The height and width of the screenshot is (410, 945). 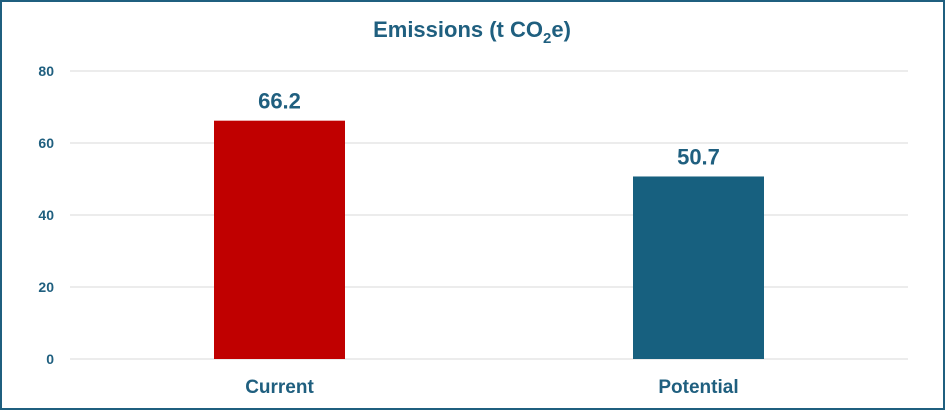 What do you see at coordinates (698, 156) in the screenshot?
I see `data-label-potential: 50.7` at bounding box center [698, 156].